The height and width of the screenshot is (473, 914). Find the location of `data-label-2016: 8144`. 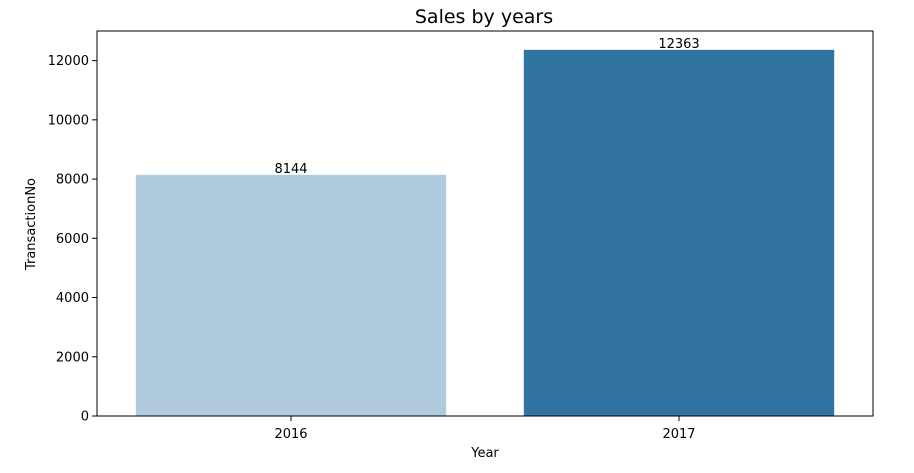

data-label-2016: 8144 is located at coordinates (290, 169).